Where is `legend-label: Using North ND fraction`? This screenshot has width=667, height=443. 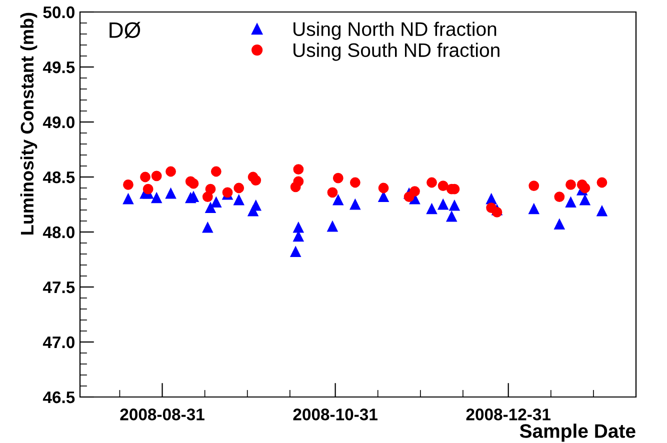
legend-label: Using North ND fraction is located at coordinates (395, 31).